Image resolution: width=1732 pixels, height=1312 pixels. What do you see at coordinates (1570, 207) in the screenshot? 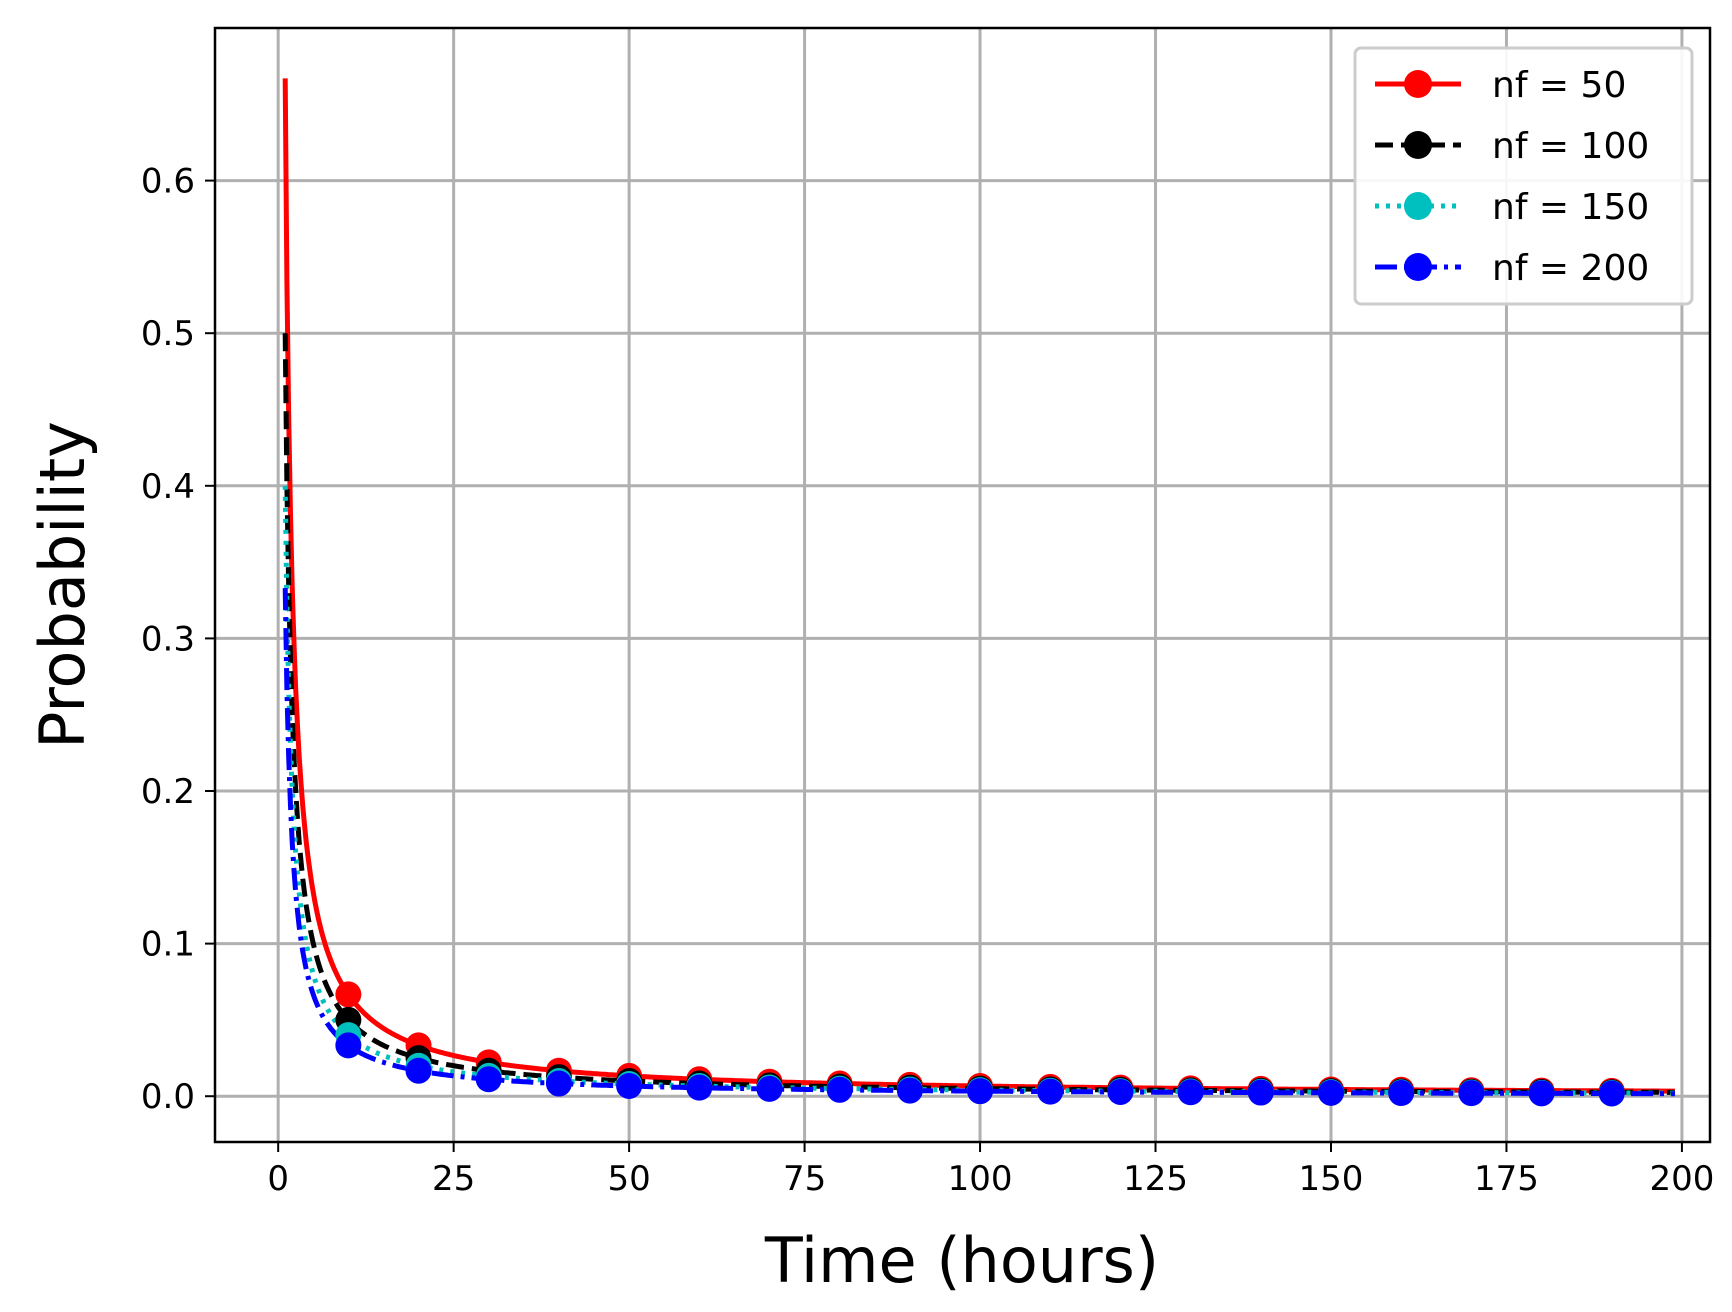
I see `legend-label: nf = 150` at bounding box center [1570, 207].